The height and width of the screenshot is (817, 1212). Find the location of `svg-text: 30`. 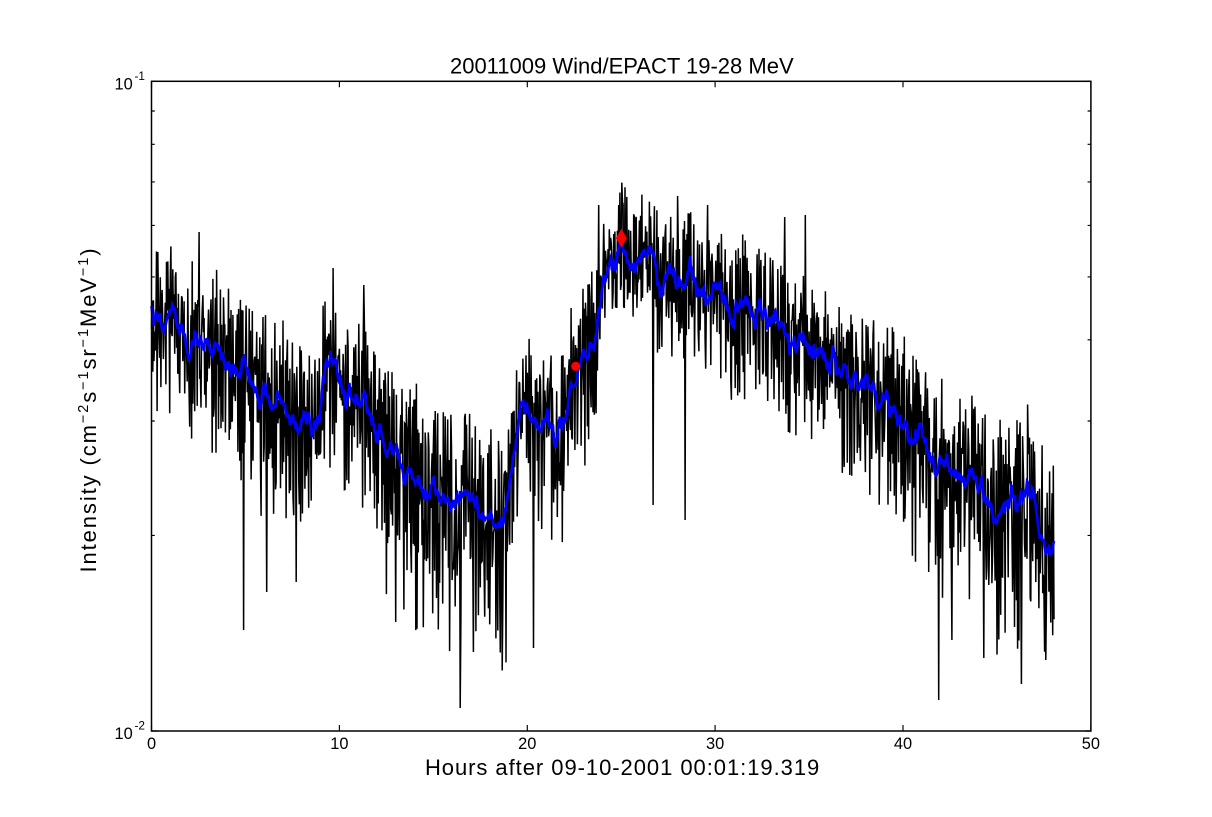

svg-text: 30 is located at coordinates (715, 744).